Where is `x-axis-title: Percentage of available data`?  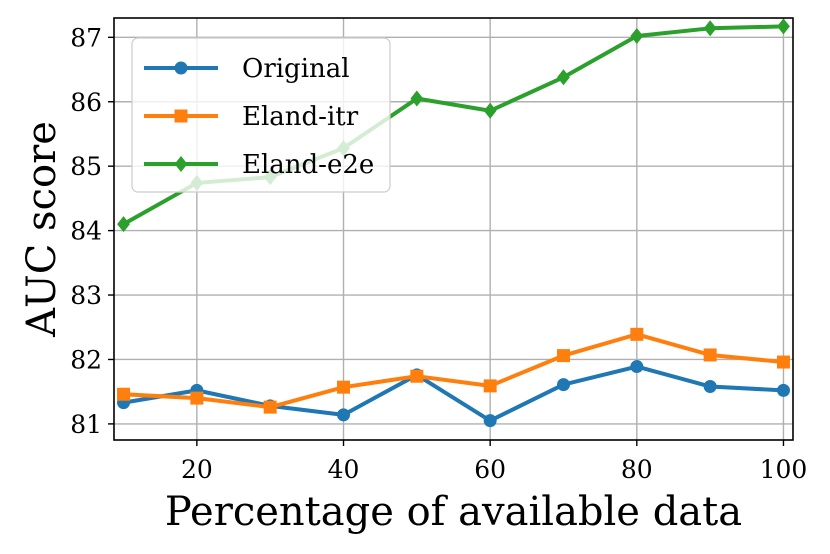
x-axis-title: Percentage of available data is located at coordinates (453, 512).